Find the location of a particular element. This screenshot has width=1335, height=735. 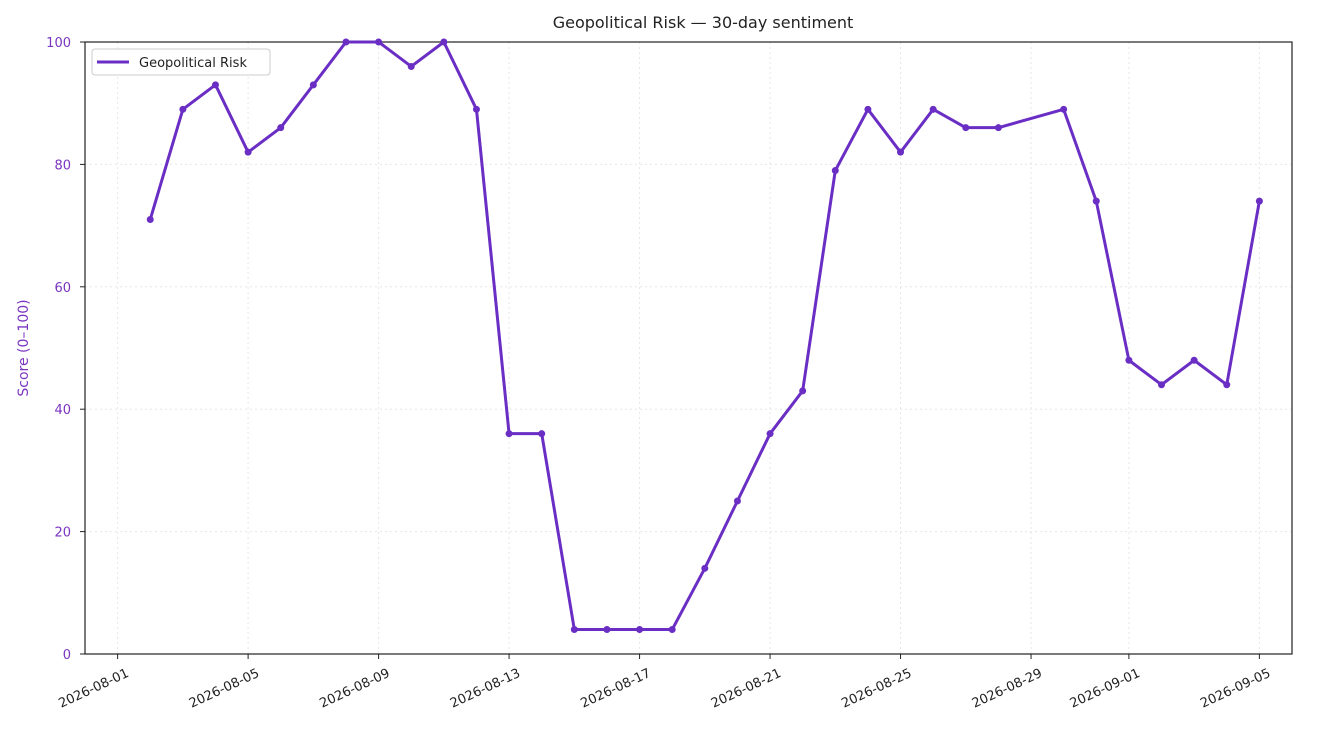

legend-box is located at coordinates (181, 62).